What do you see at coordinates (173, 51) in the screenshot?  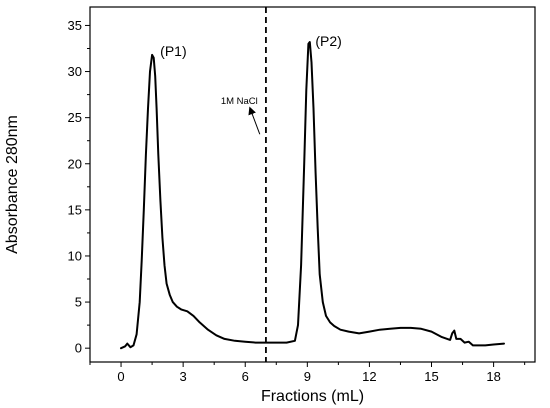 I see `peak-label-p1: (P1)` at bounding box center [173, 51].